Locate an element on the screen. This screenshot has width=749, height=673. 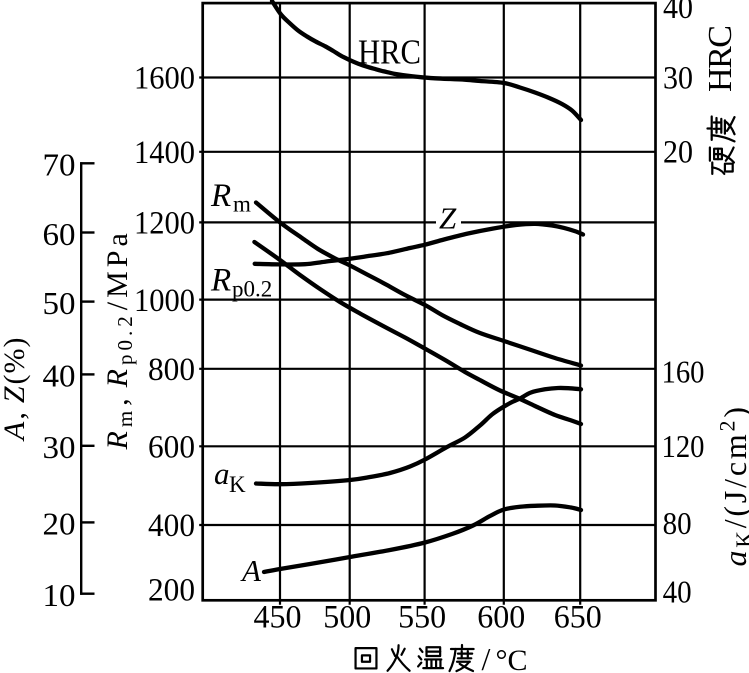
svg-text: 80 is located at coordinates (677, 523).